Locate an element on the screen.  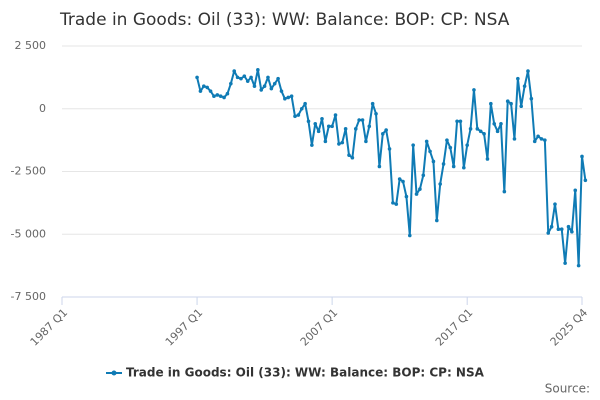
source-label: Source: is located at coordinates (567, 389).